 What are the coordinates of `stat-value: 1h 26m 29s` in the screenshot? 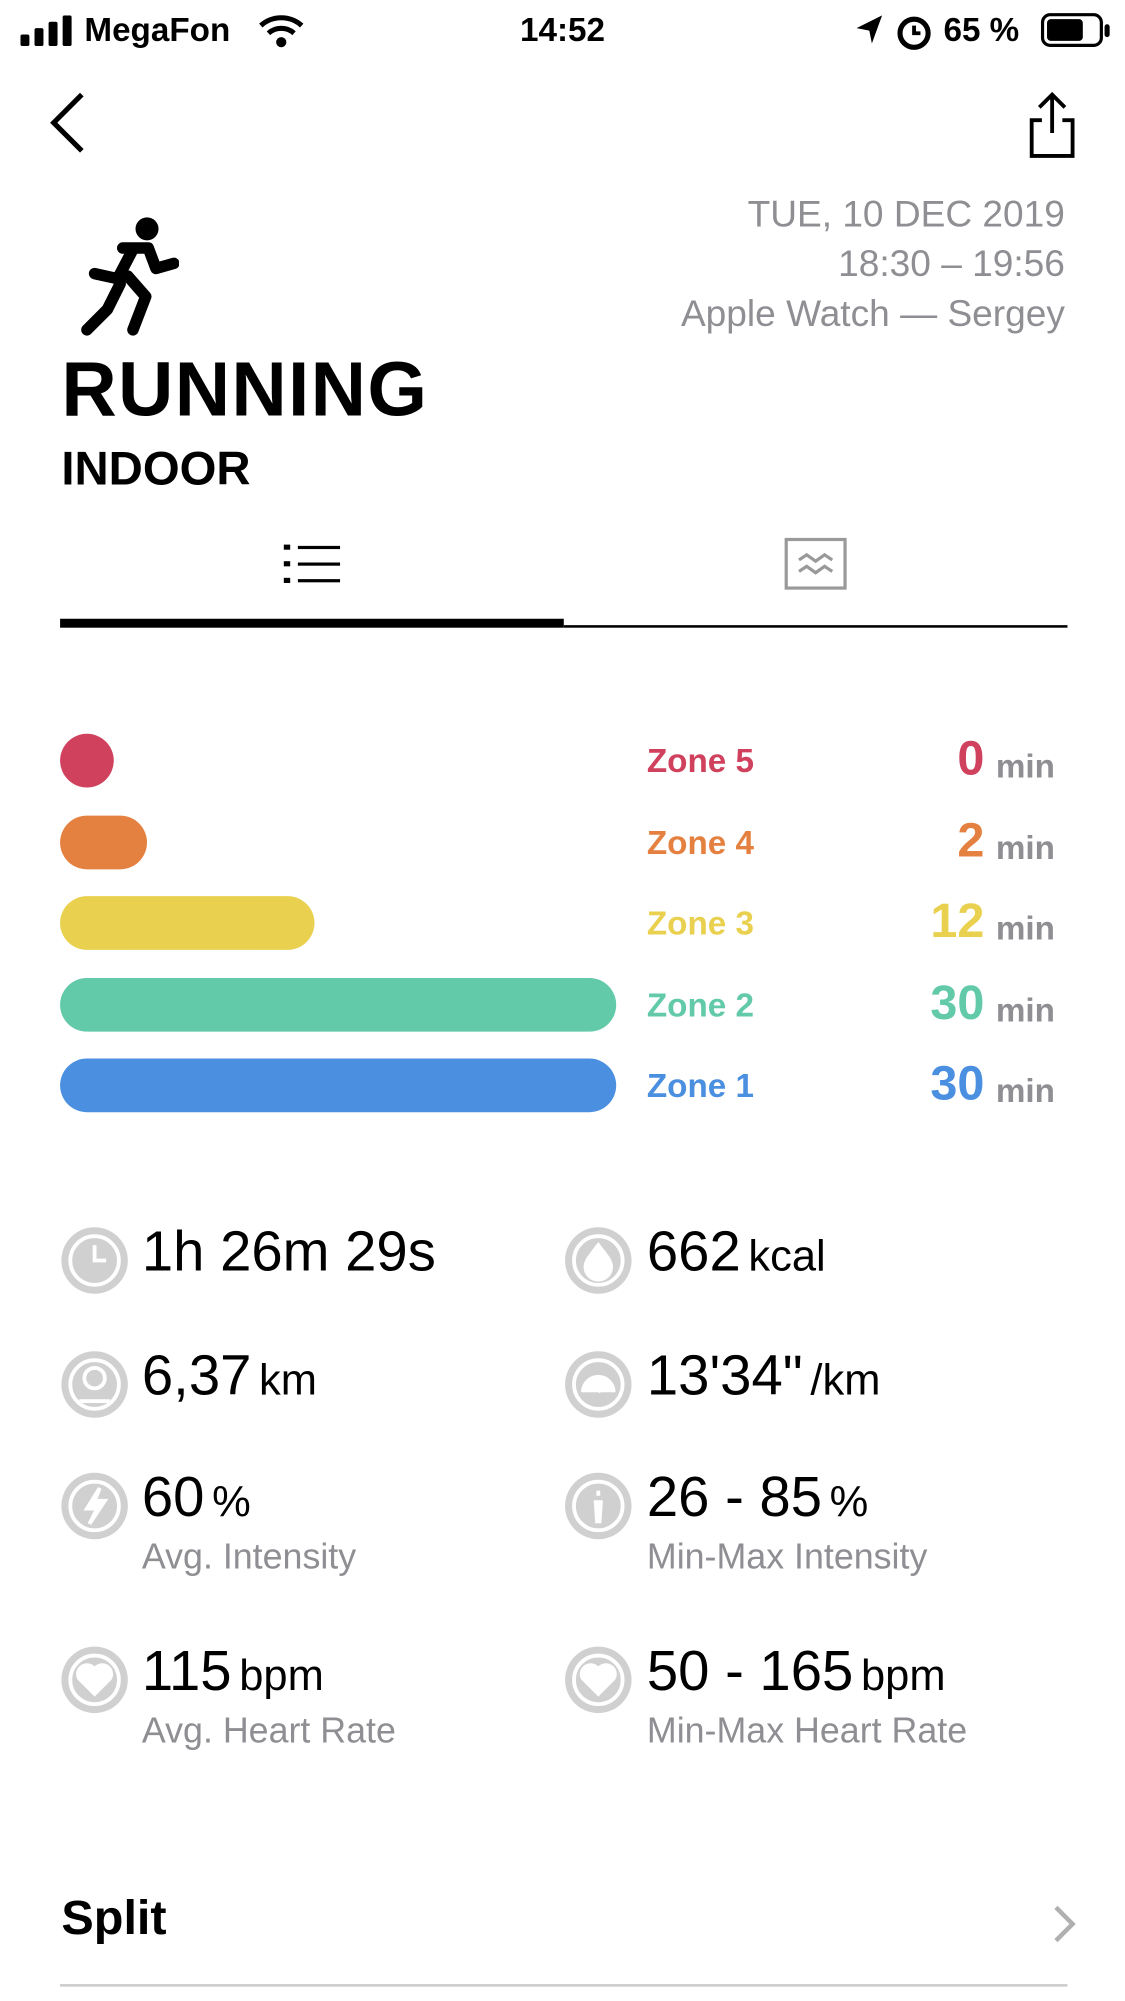 It's located at (289, 1253).